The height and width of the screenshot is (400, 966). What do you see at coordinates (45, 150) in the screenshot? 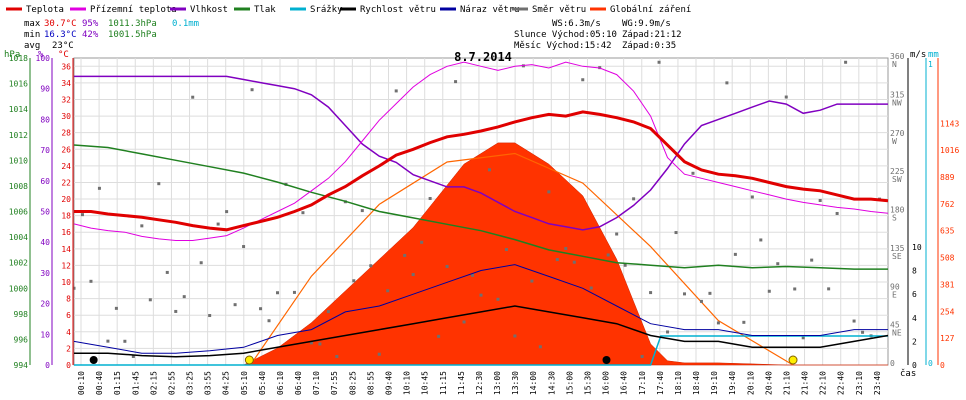
I see `tick-humidity: 70` at bounding box center [45, 150].